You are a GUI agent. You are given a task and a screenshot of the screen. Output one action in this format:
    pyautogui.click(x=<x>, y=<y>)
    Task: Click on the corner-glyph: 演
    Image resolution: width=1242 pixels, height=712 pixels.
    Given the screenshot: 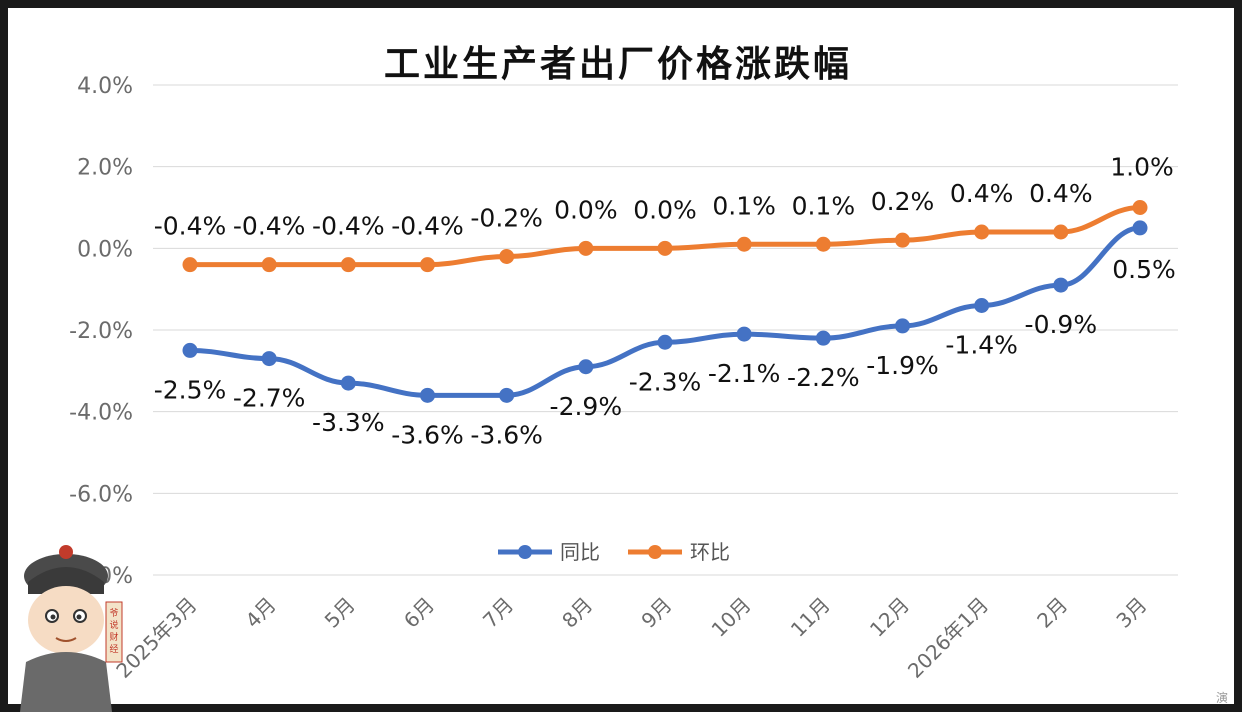 What is the action you would take?
    pyautogui.click(x=1222, y=697)
    